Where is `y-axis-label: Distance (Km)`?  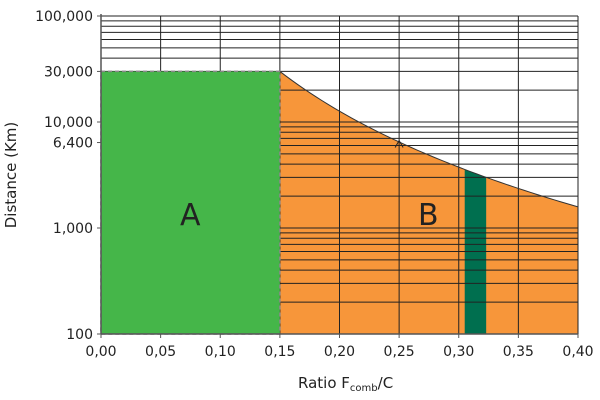 y-axis-label: Distance (Km) is located at coordinates (11, 175).